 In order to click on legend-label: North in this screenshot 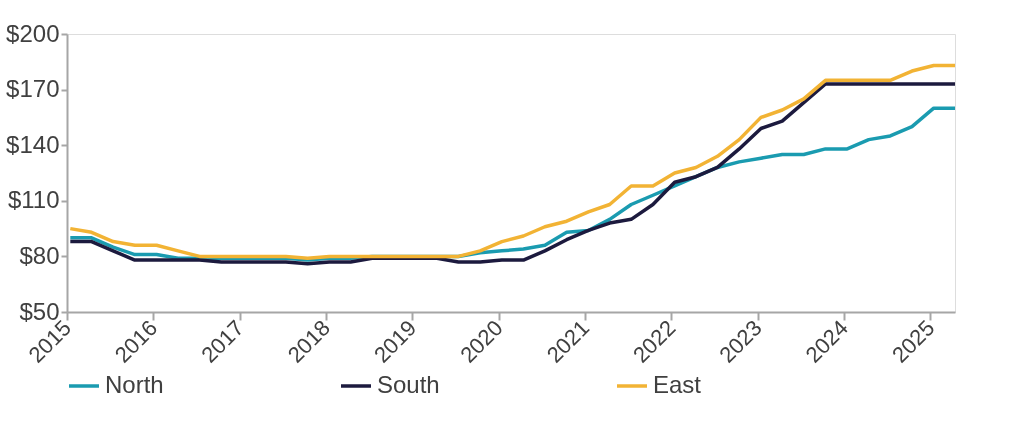, I will do `click(134, 384)`.